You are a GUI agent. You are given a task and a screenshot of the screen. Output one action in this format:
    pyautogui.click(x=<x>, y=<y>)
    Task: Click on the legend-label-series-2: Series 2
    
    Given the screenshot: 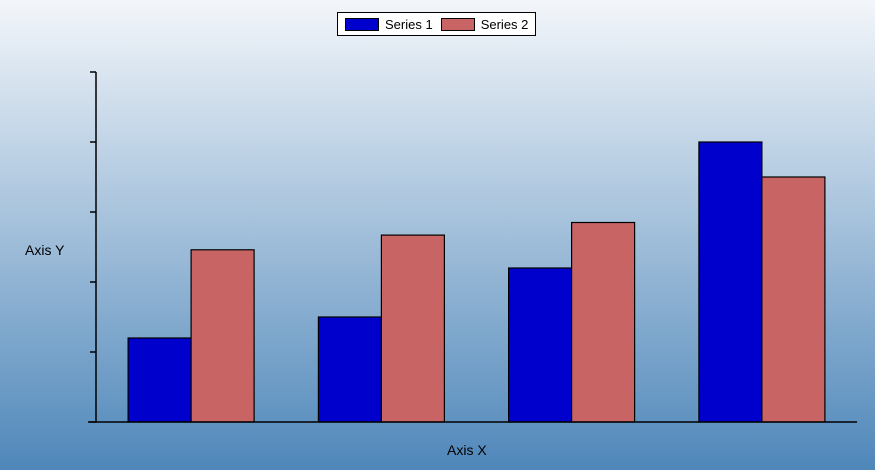 What is the action you would take?
    pyautogui.click(x=504, y=24)
    